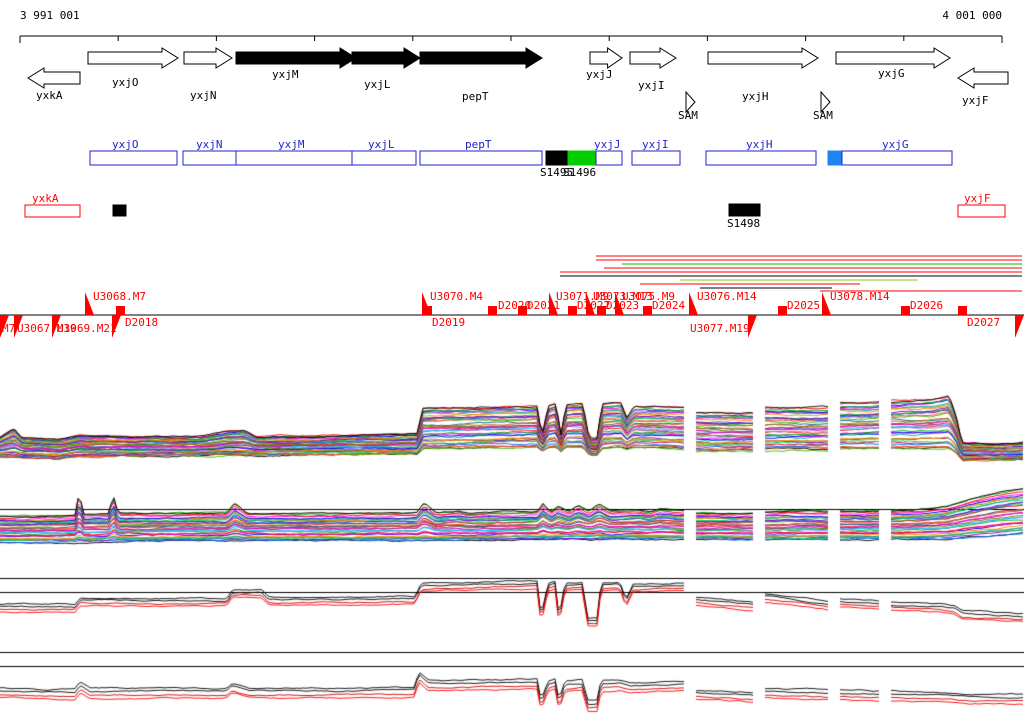 The width and height of the screenshot is (1024, 714). What do you see at coordinates (895, 144) in the screenshot?
I see `feature-label-yxjG: yxjG` at bounding box center [895, 144].